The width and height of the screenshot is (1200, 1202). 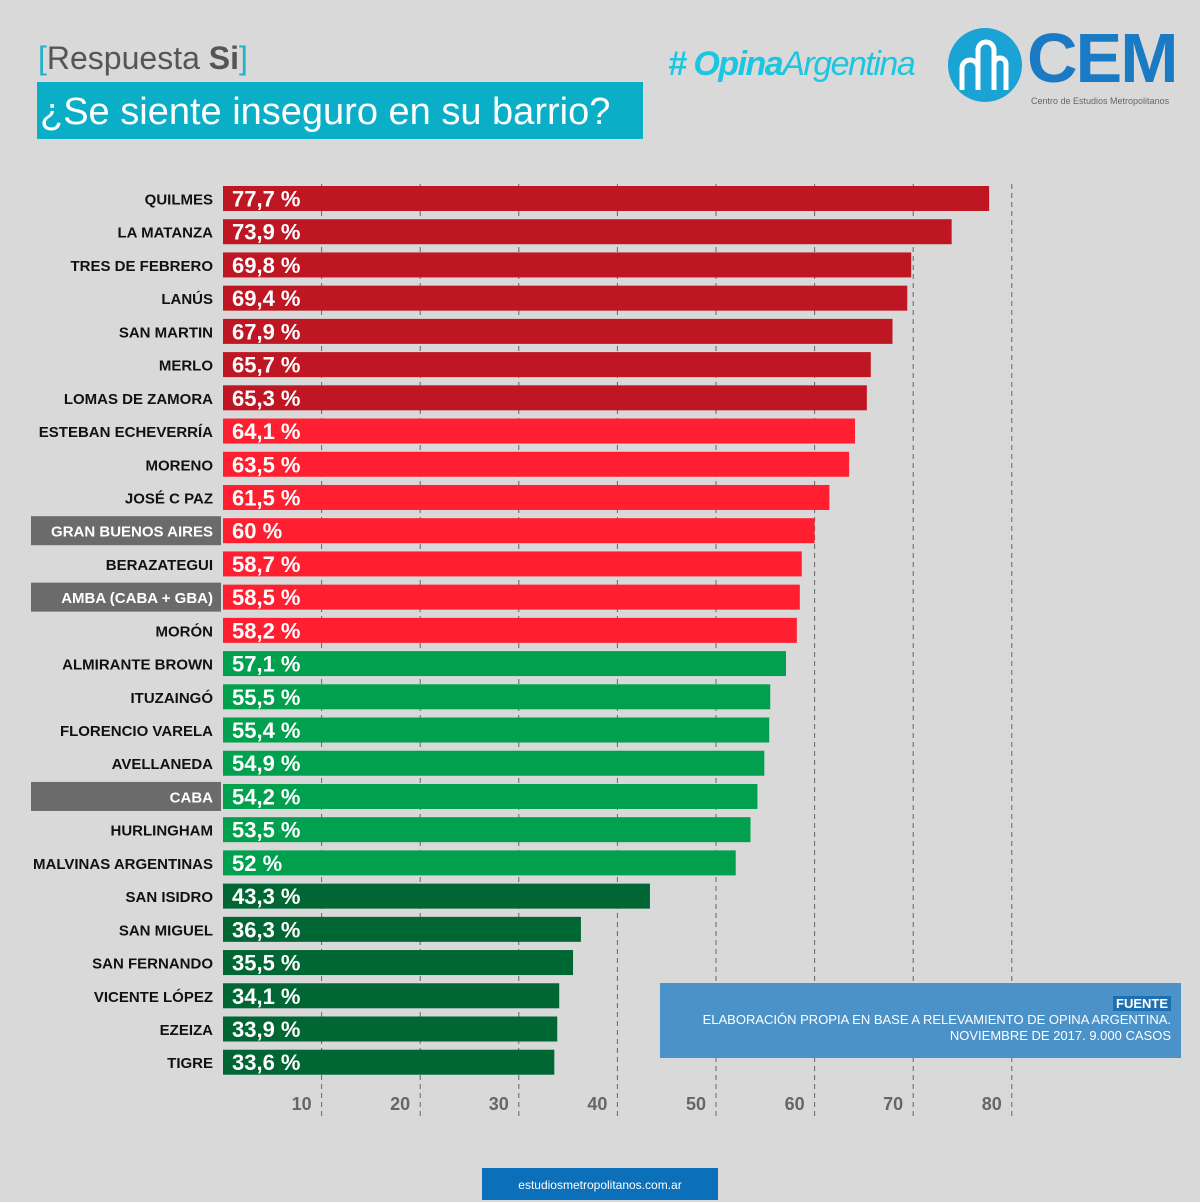 What do you see at coordinates (266, 929) in the screenshot?
I see `data-label: 36,3 %` at bounding box center [266, 929].